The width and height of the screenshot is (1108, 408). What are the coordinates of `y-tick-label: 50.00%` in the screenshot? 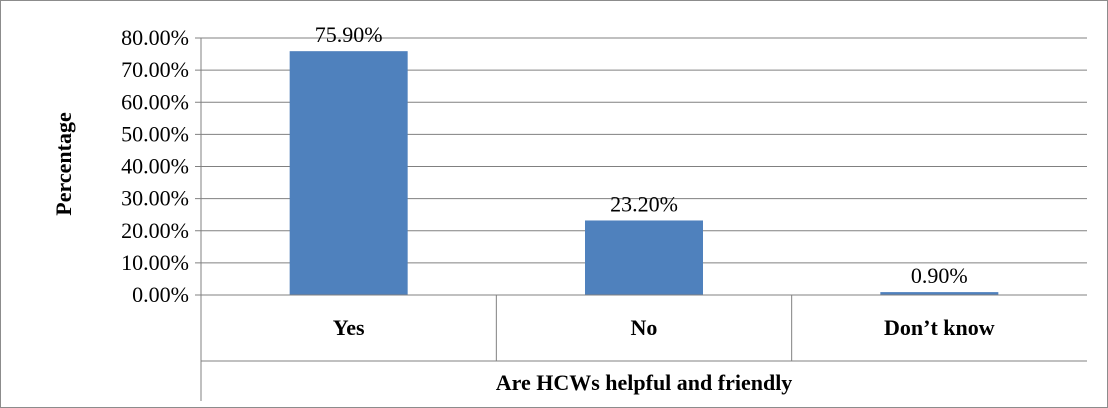 It's located at (155, 133).